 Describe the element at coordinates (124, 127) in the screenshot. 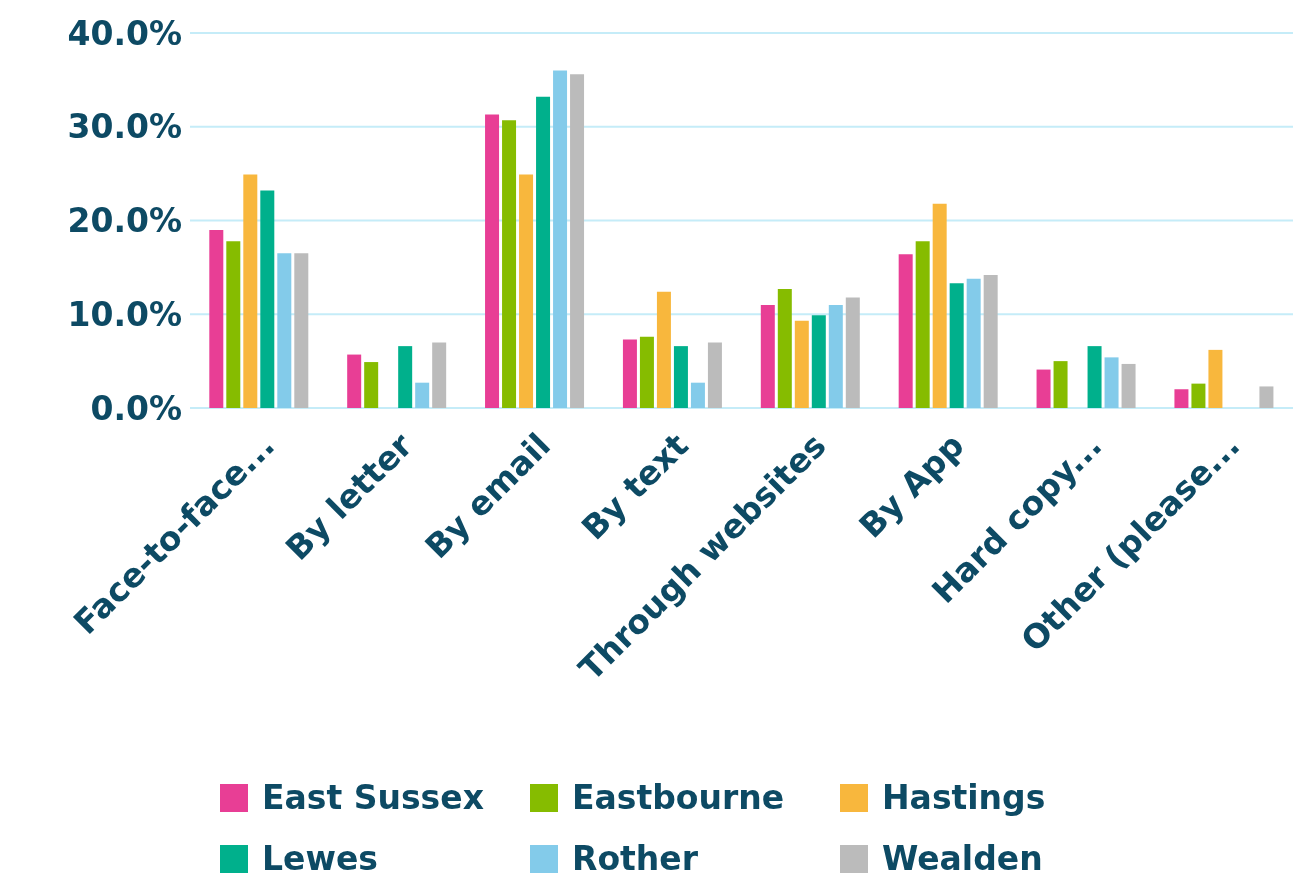

I see `y-tick-label: 30.0%` at that location.